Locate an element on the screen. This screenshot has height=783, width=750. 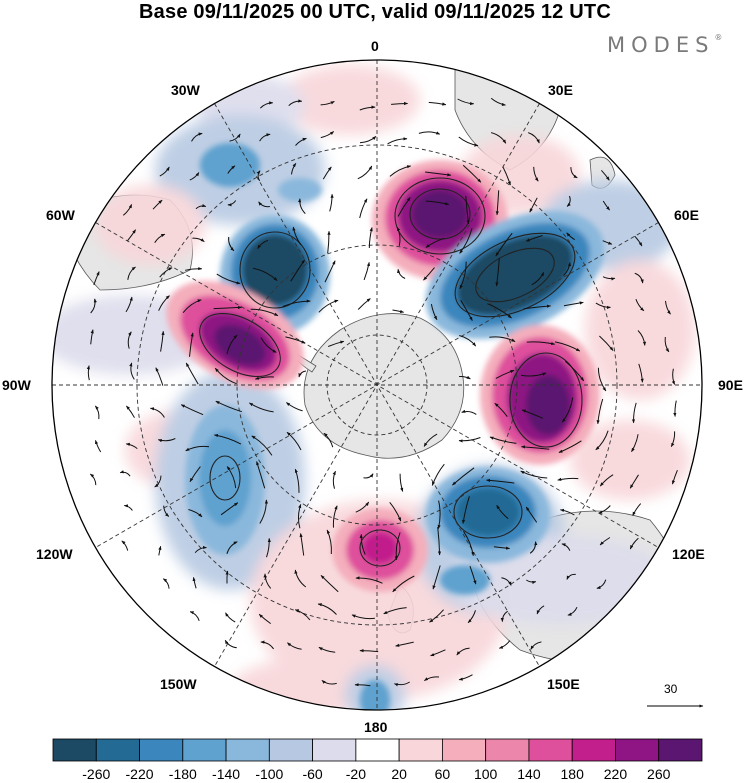
colorbar-tick-label: -60 is located at coordinates (312, 774).